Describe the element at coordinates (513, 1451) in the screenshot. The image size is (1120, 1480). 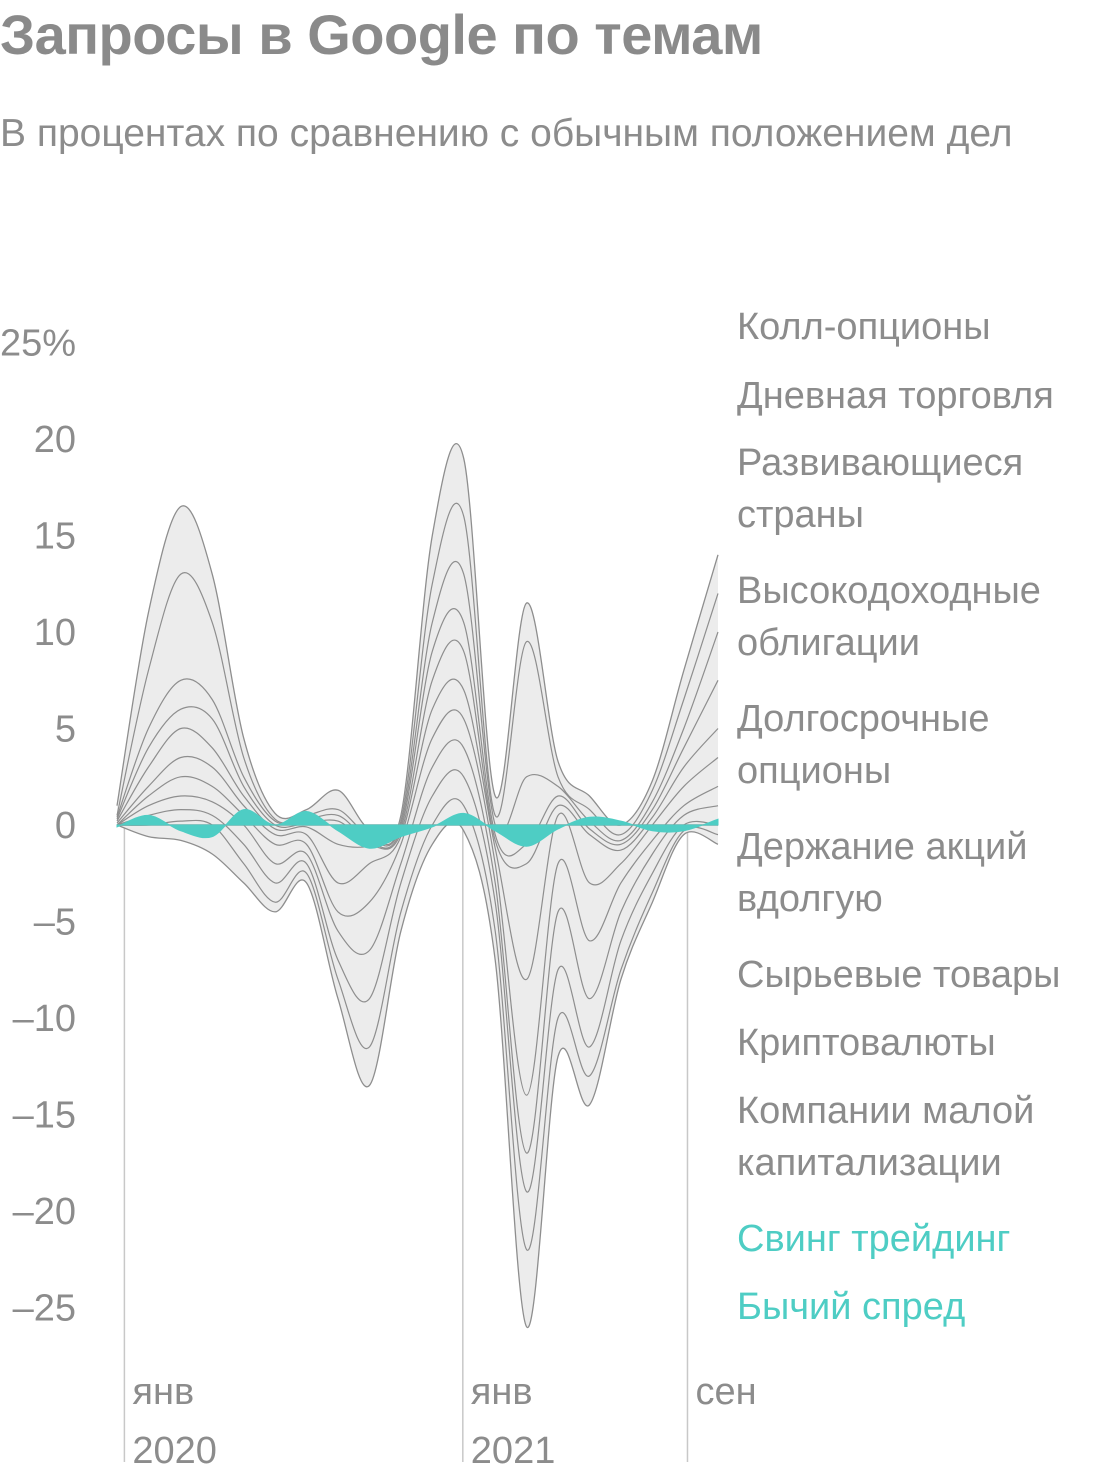
I see `x-tick-year: 2021` at that location.